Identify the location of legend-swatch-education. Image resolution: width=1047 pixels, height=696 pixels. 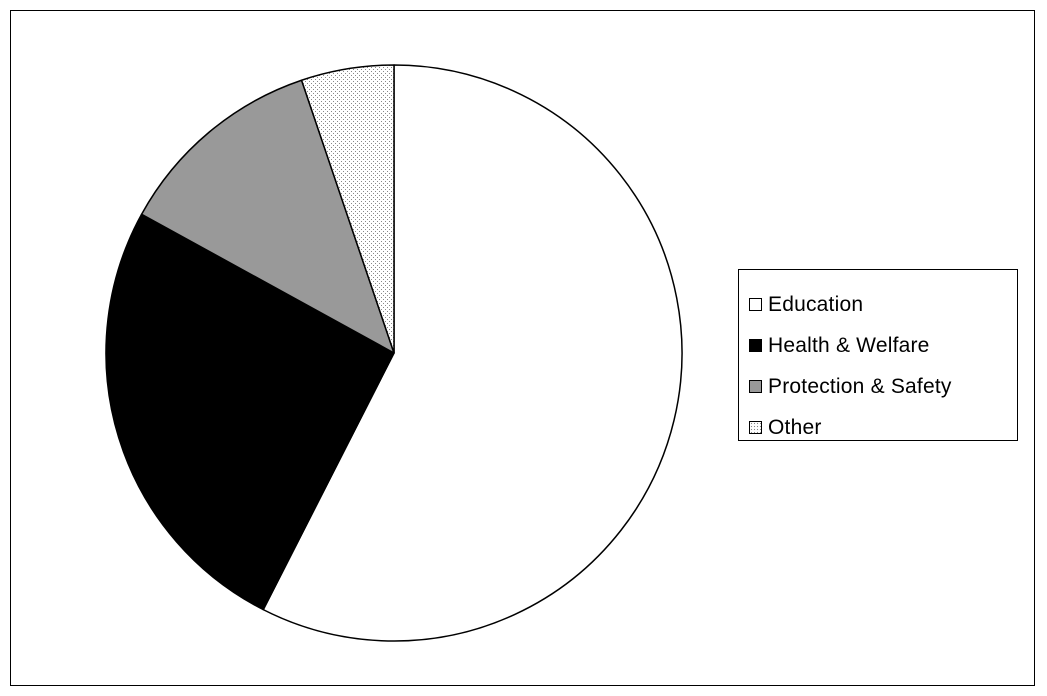
(755, 304).